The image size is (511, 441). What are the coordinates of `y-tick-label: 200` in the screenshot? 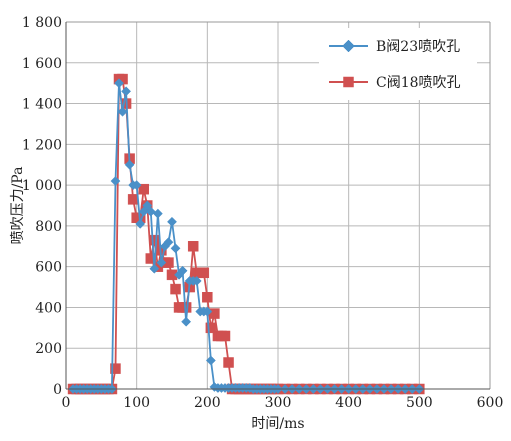 It's located at (48, 349).